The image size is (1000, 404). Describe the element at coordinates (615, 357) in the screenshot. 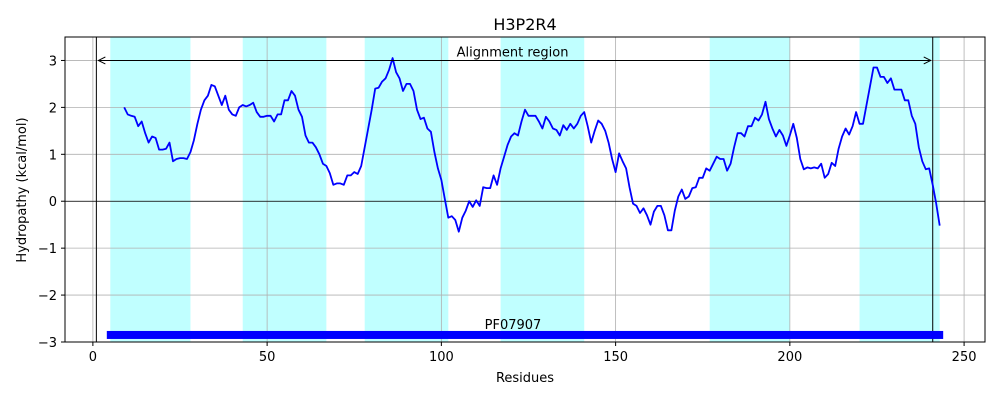

I see `x-tick-label: 150` at that location.